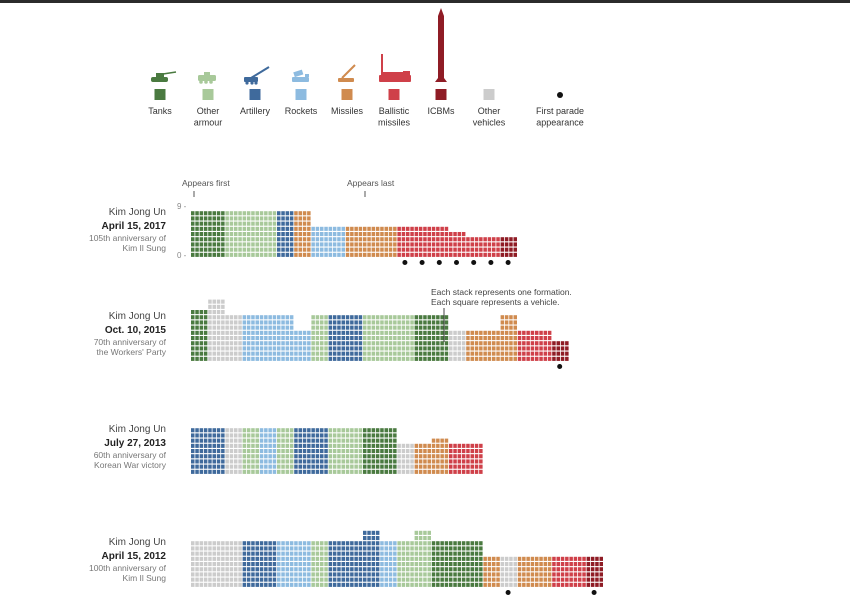 This screenshot has height=600, width=850. I want to click on top-border, so click(425, 1).